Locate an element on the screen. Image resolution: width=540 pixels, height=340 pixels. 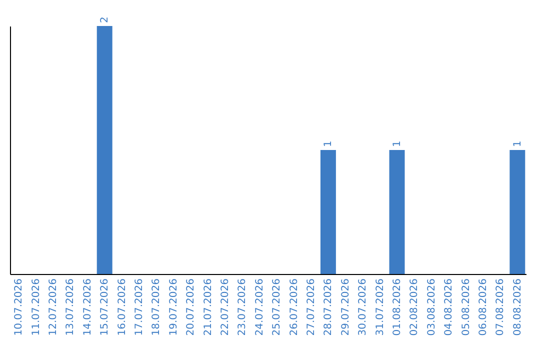
x-tick-label: 03.08.2026 is located at coordinates (432, 307).